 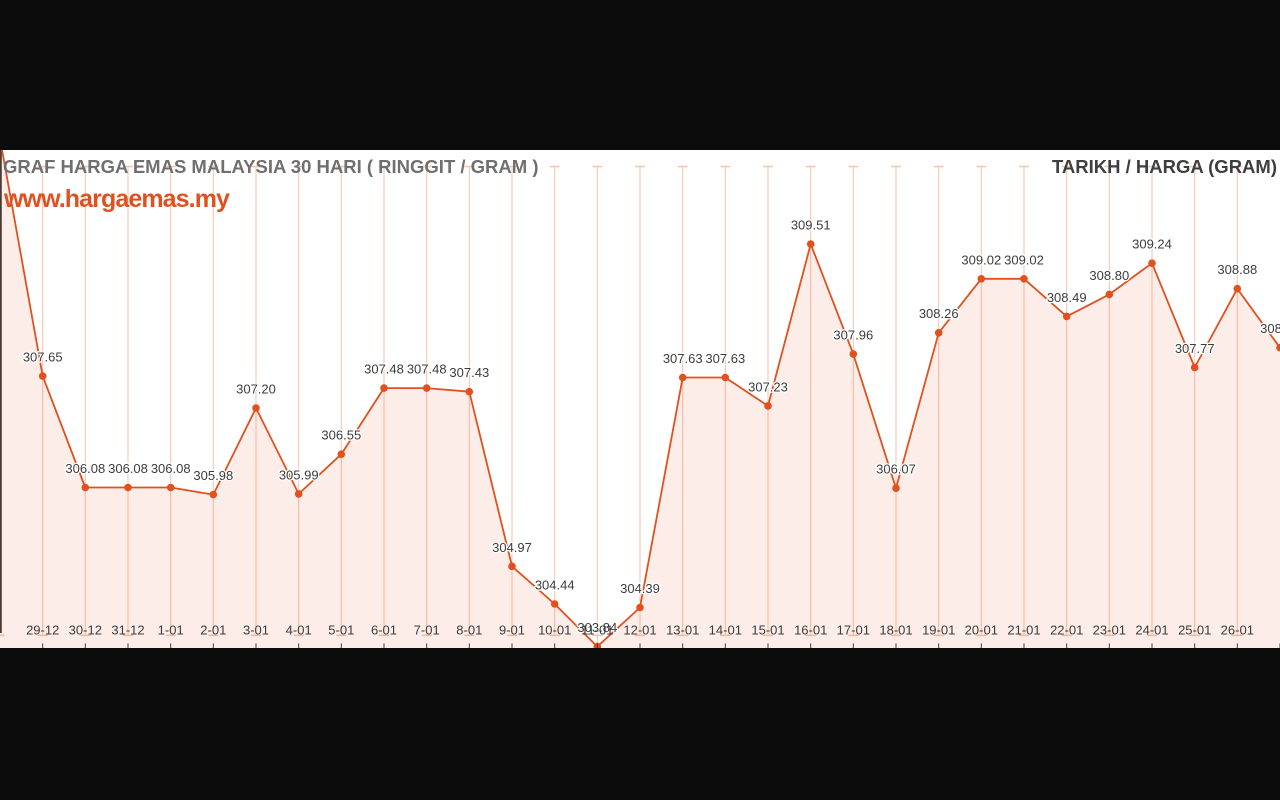 I want to click on svg-text: 17-01, so click(x=853, y=630).